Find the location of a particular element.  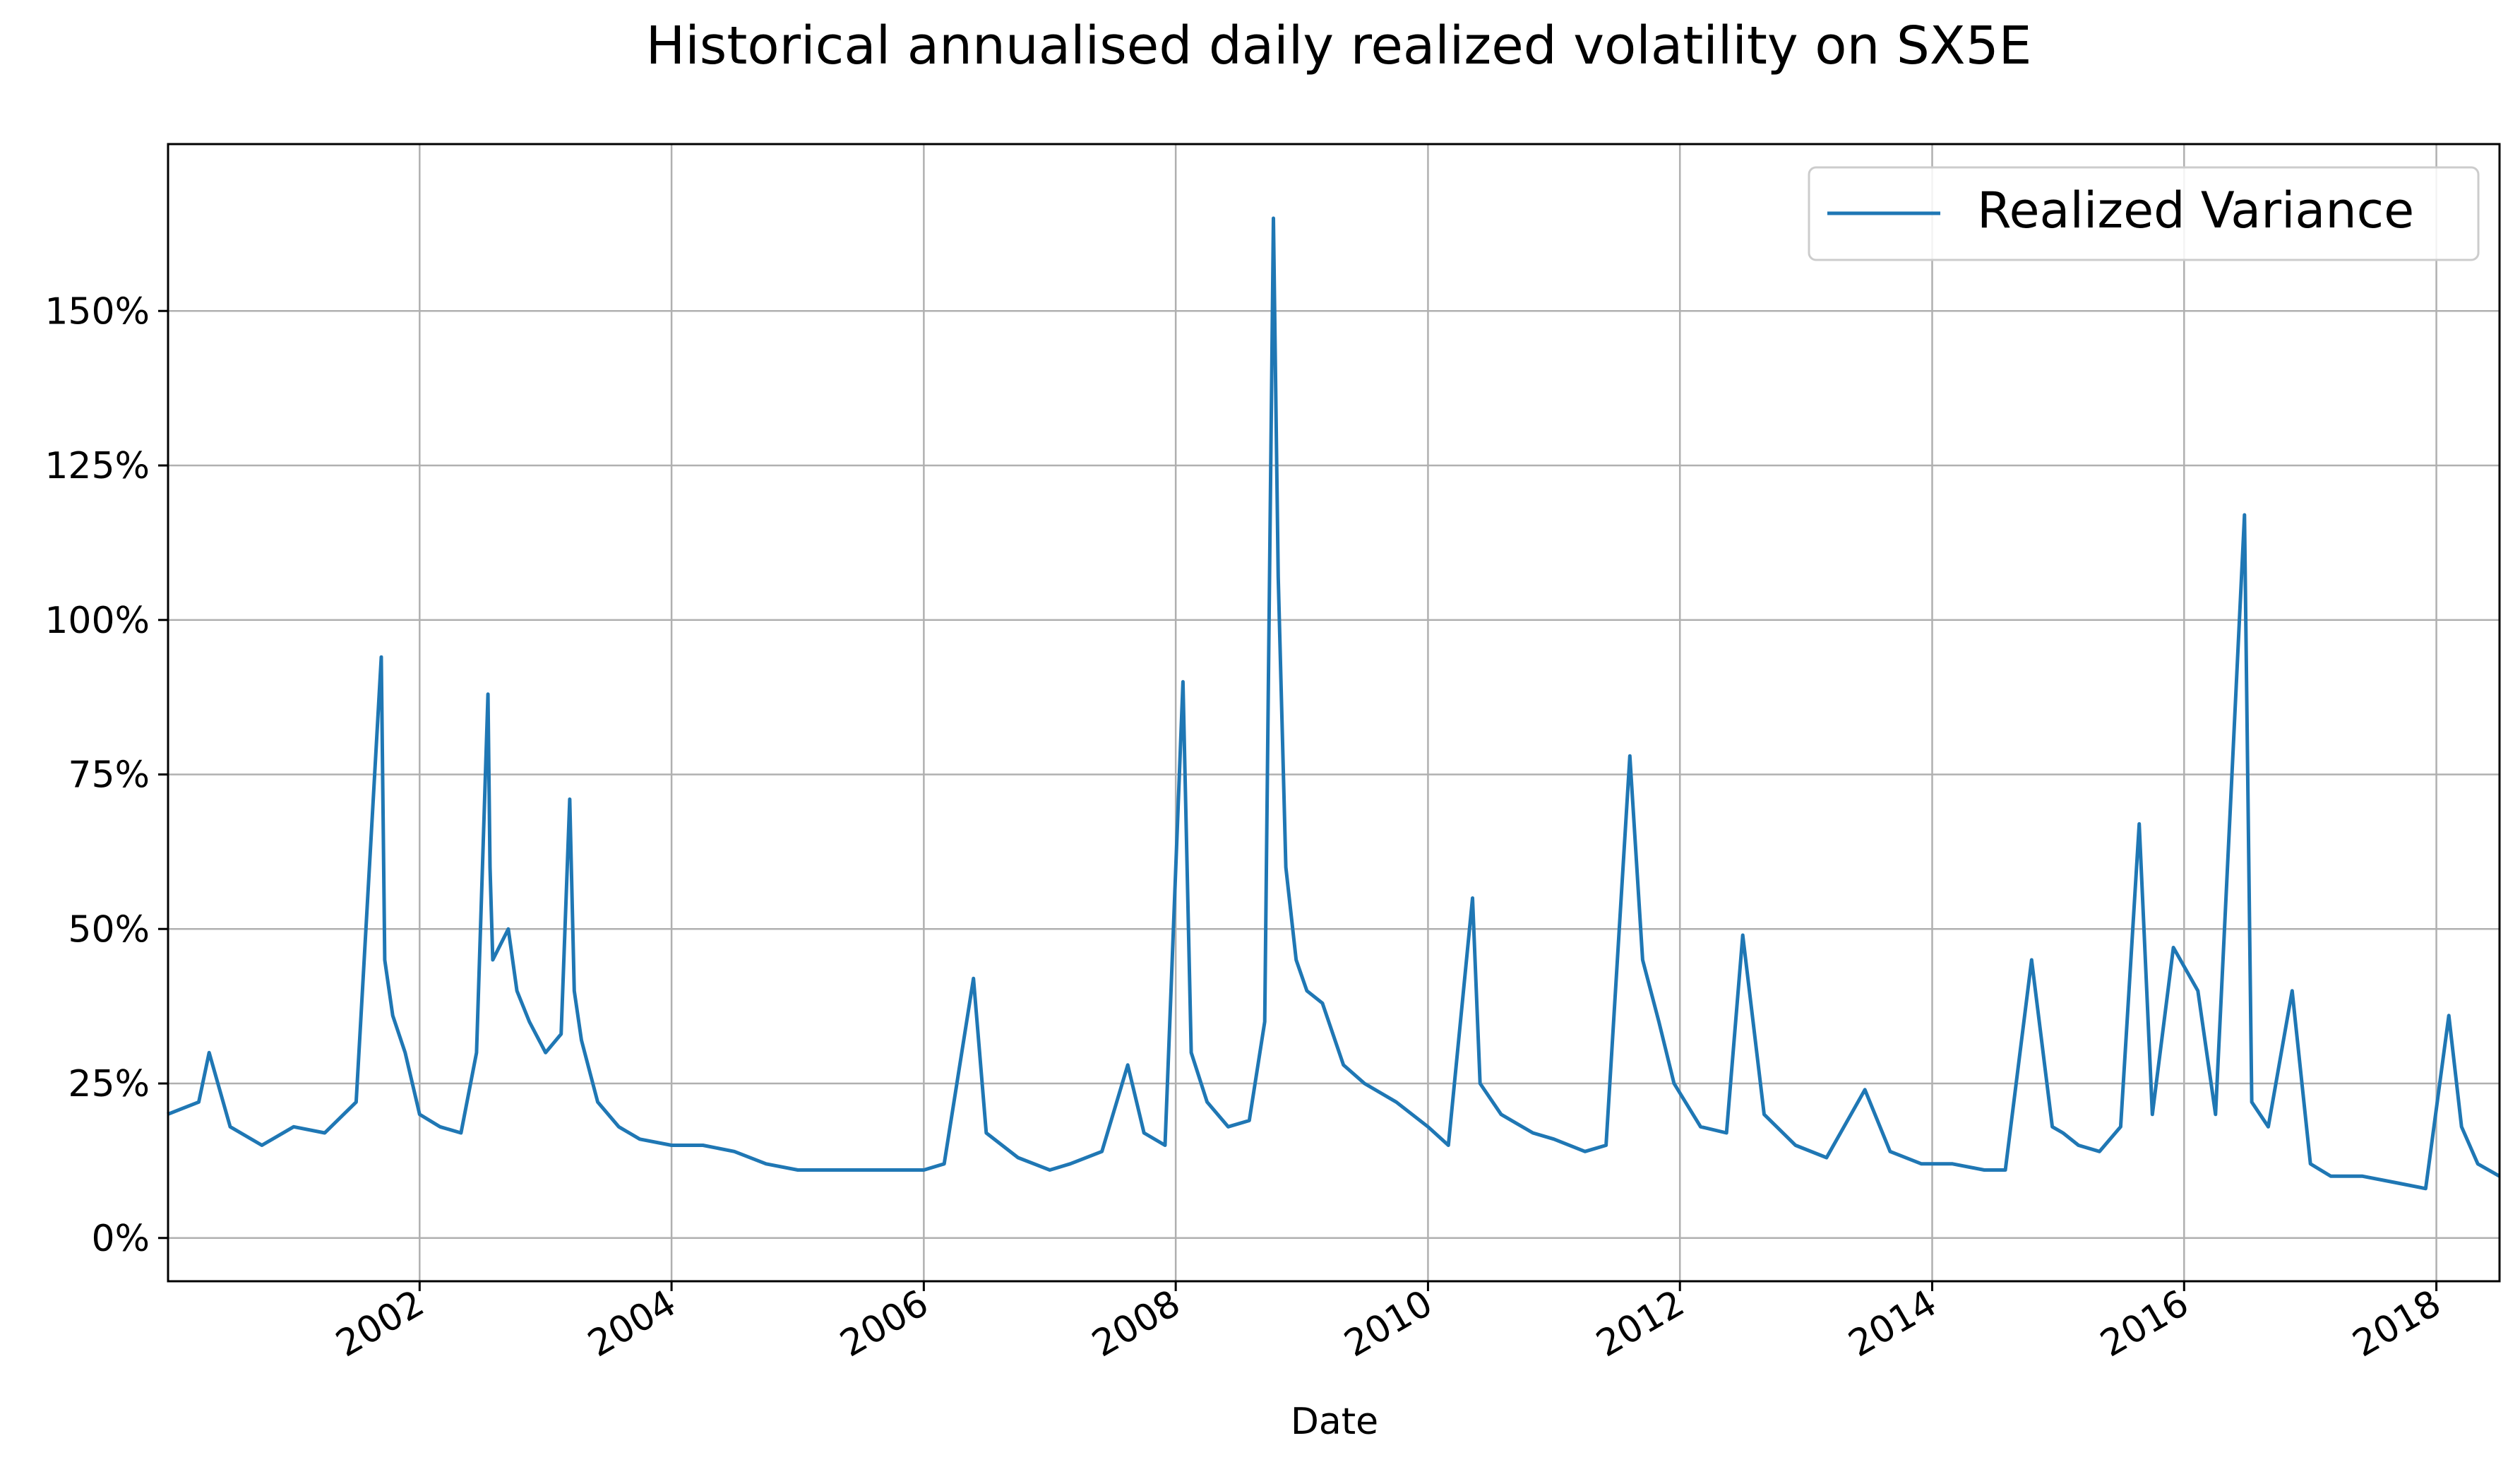

y-tick-label: 75% is located at coordinates (109, 775).